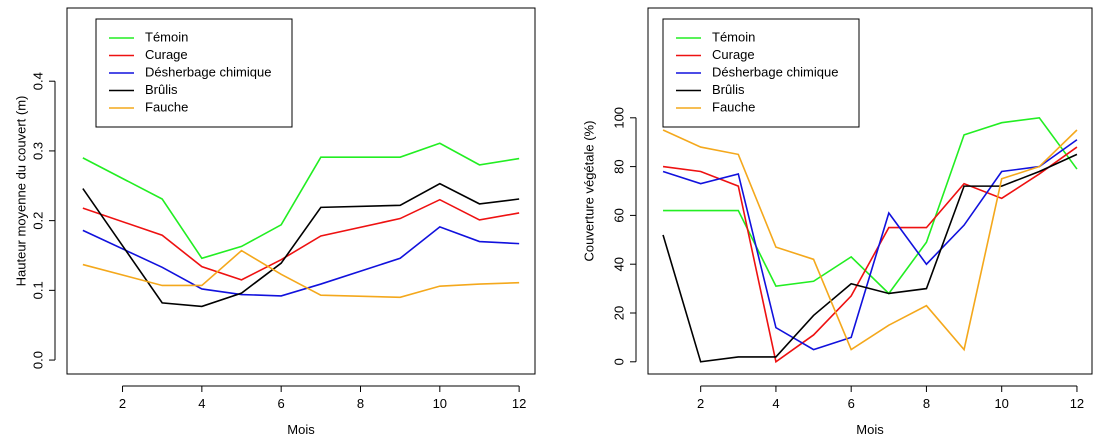  Describe the element at coordinates (37, 81) in the screenshot. I see `y-tick-label: 0.4` at that location.